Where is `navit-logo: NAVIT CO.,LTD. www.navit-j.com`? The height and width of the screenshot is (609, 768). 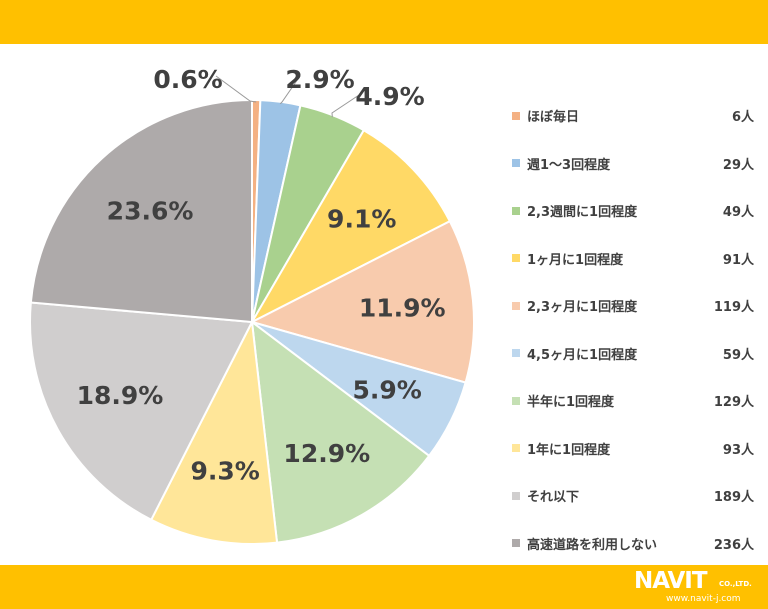 navit-logo: NAVIT CO.,LTD. www.navit-j.com is located at coordinates (697, 587).